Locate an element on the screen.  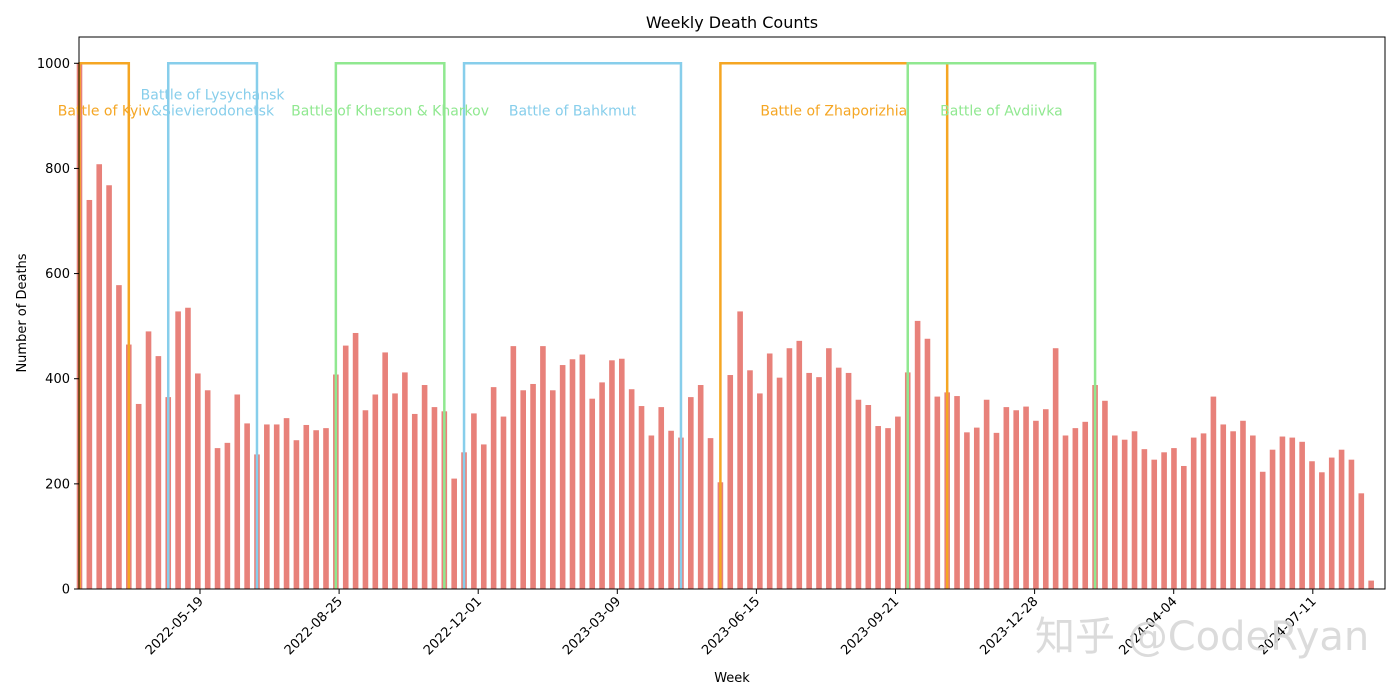
y-tick-label: 400 is located at coordinates (57, 379).